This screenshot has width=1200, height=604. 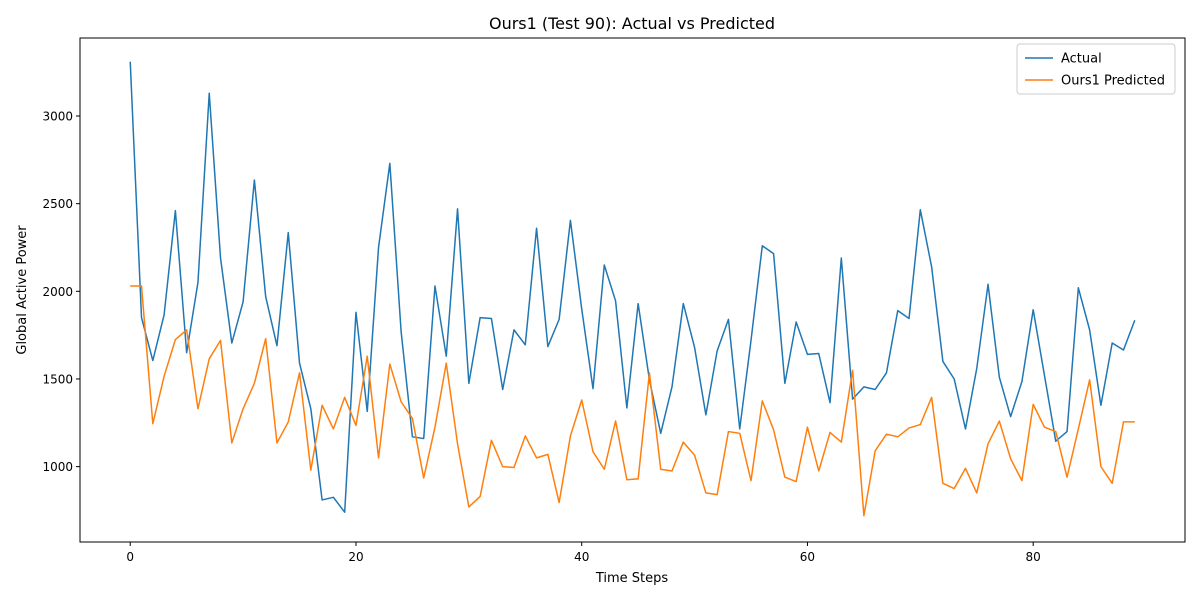 What do you see at coordinates (1113, 81) in the screenshot?
I see `legend-label-1: Ours1 Predicted` at bounding box center [1113, 81].